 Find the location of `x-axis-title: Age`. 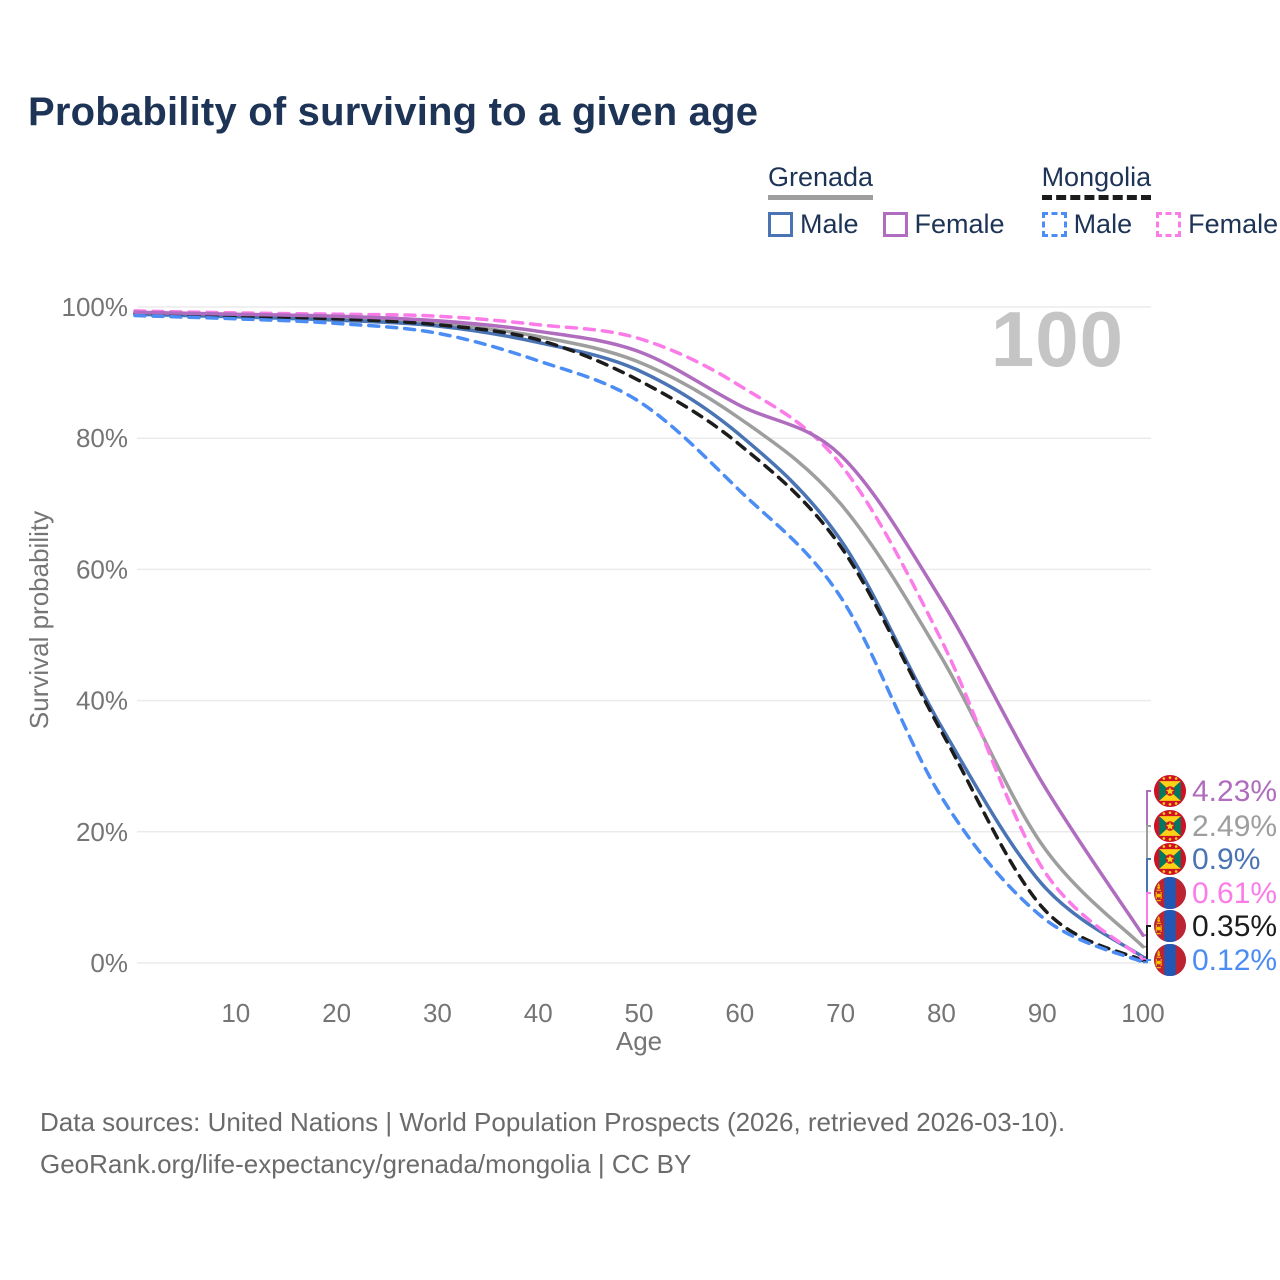

x-axis-title: Age is located at coordinates (639, 1041).